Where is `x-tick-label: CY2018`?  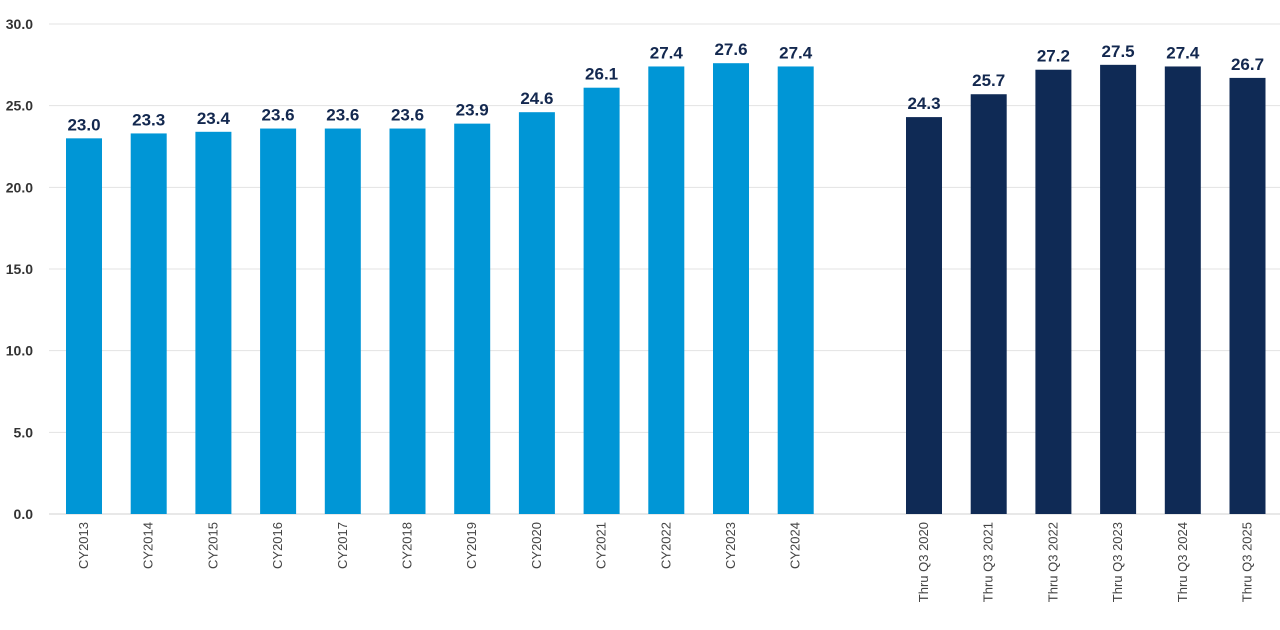 x-tick-label: CY2018 is located at coordinates (407, 545).